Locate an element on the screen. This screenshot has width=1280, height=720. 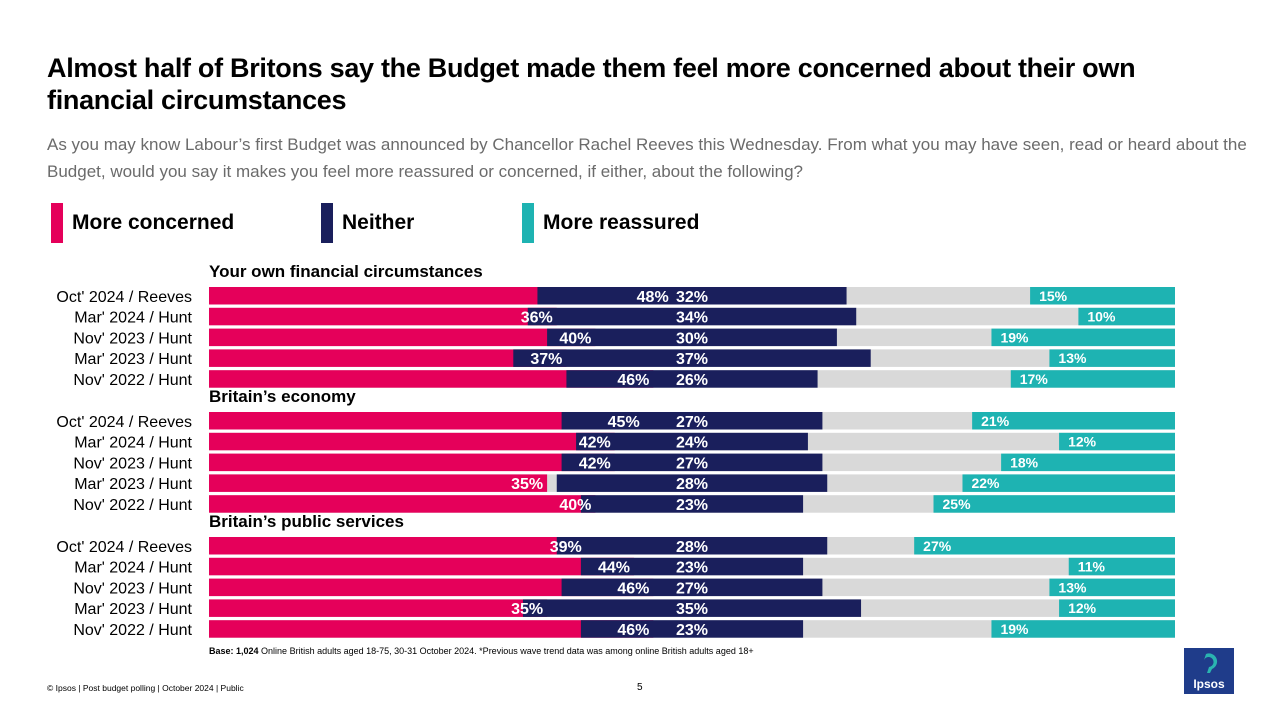
data-label-reassured: 11% is located at coordinates (1092, 567).